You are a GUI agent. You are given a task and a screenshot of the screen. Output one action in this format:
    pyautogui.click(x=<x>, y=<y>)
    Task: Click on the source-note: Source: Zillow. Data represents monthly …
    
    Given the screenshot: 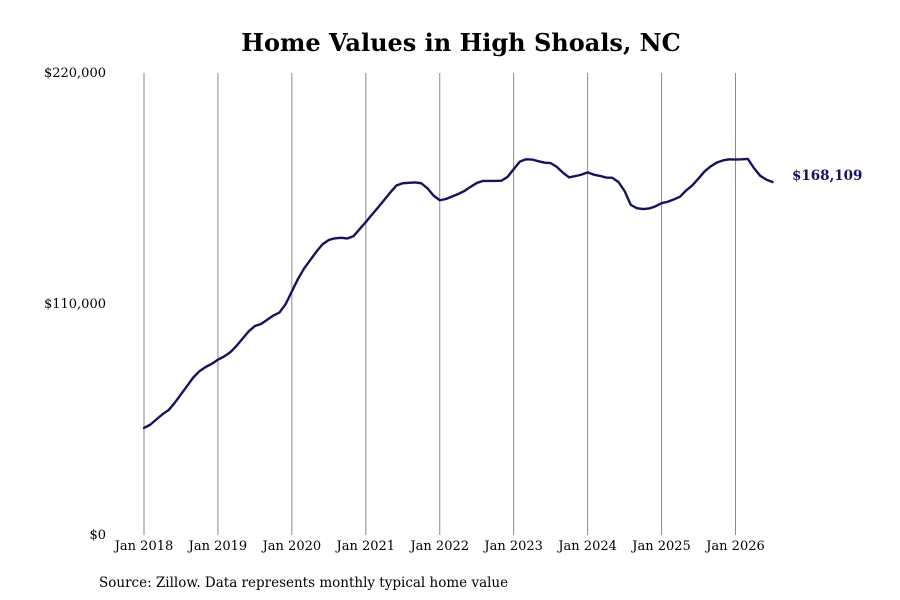 What is the action you would take?
    pyautogui.click(x=303, y=583)
    